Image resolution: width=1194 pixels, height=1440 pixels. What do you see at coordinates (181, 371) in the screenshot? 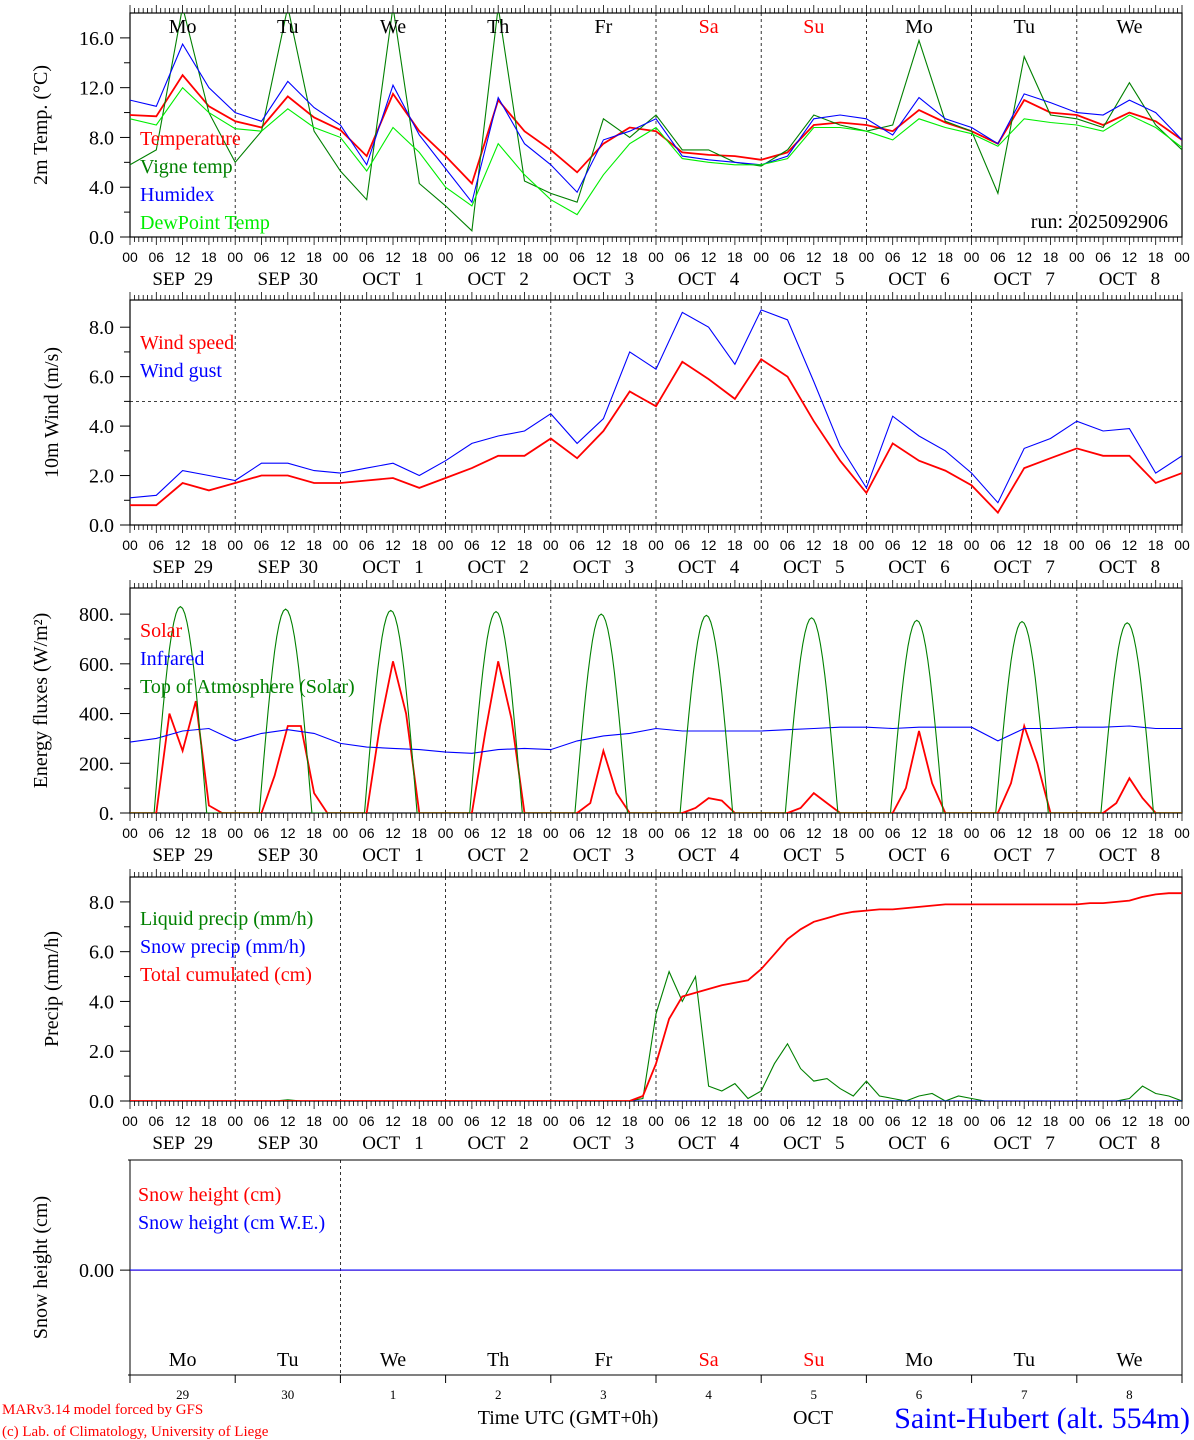
I see `legend-entry: Wind gust` at bounding box center [181, 371].